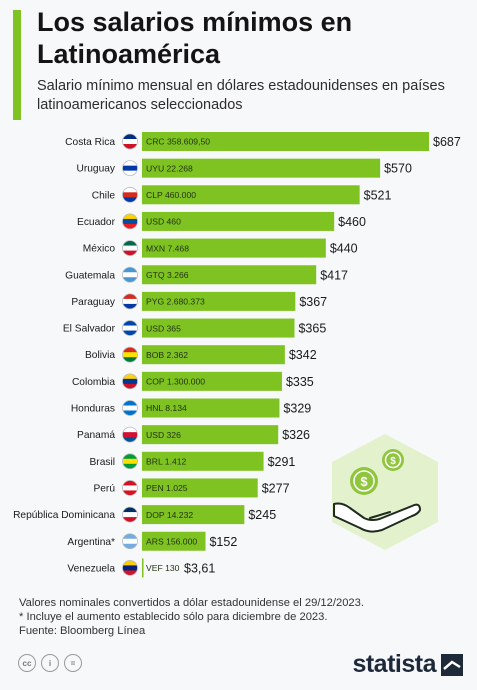 The height and width of the screenshot is (690, 477). What do you see at coordinates (167, 248) in the screenshot?
I see `local-currency-label: MXN 7.468` at bounding box center [167, 248].